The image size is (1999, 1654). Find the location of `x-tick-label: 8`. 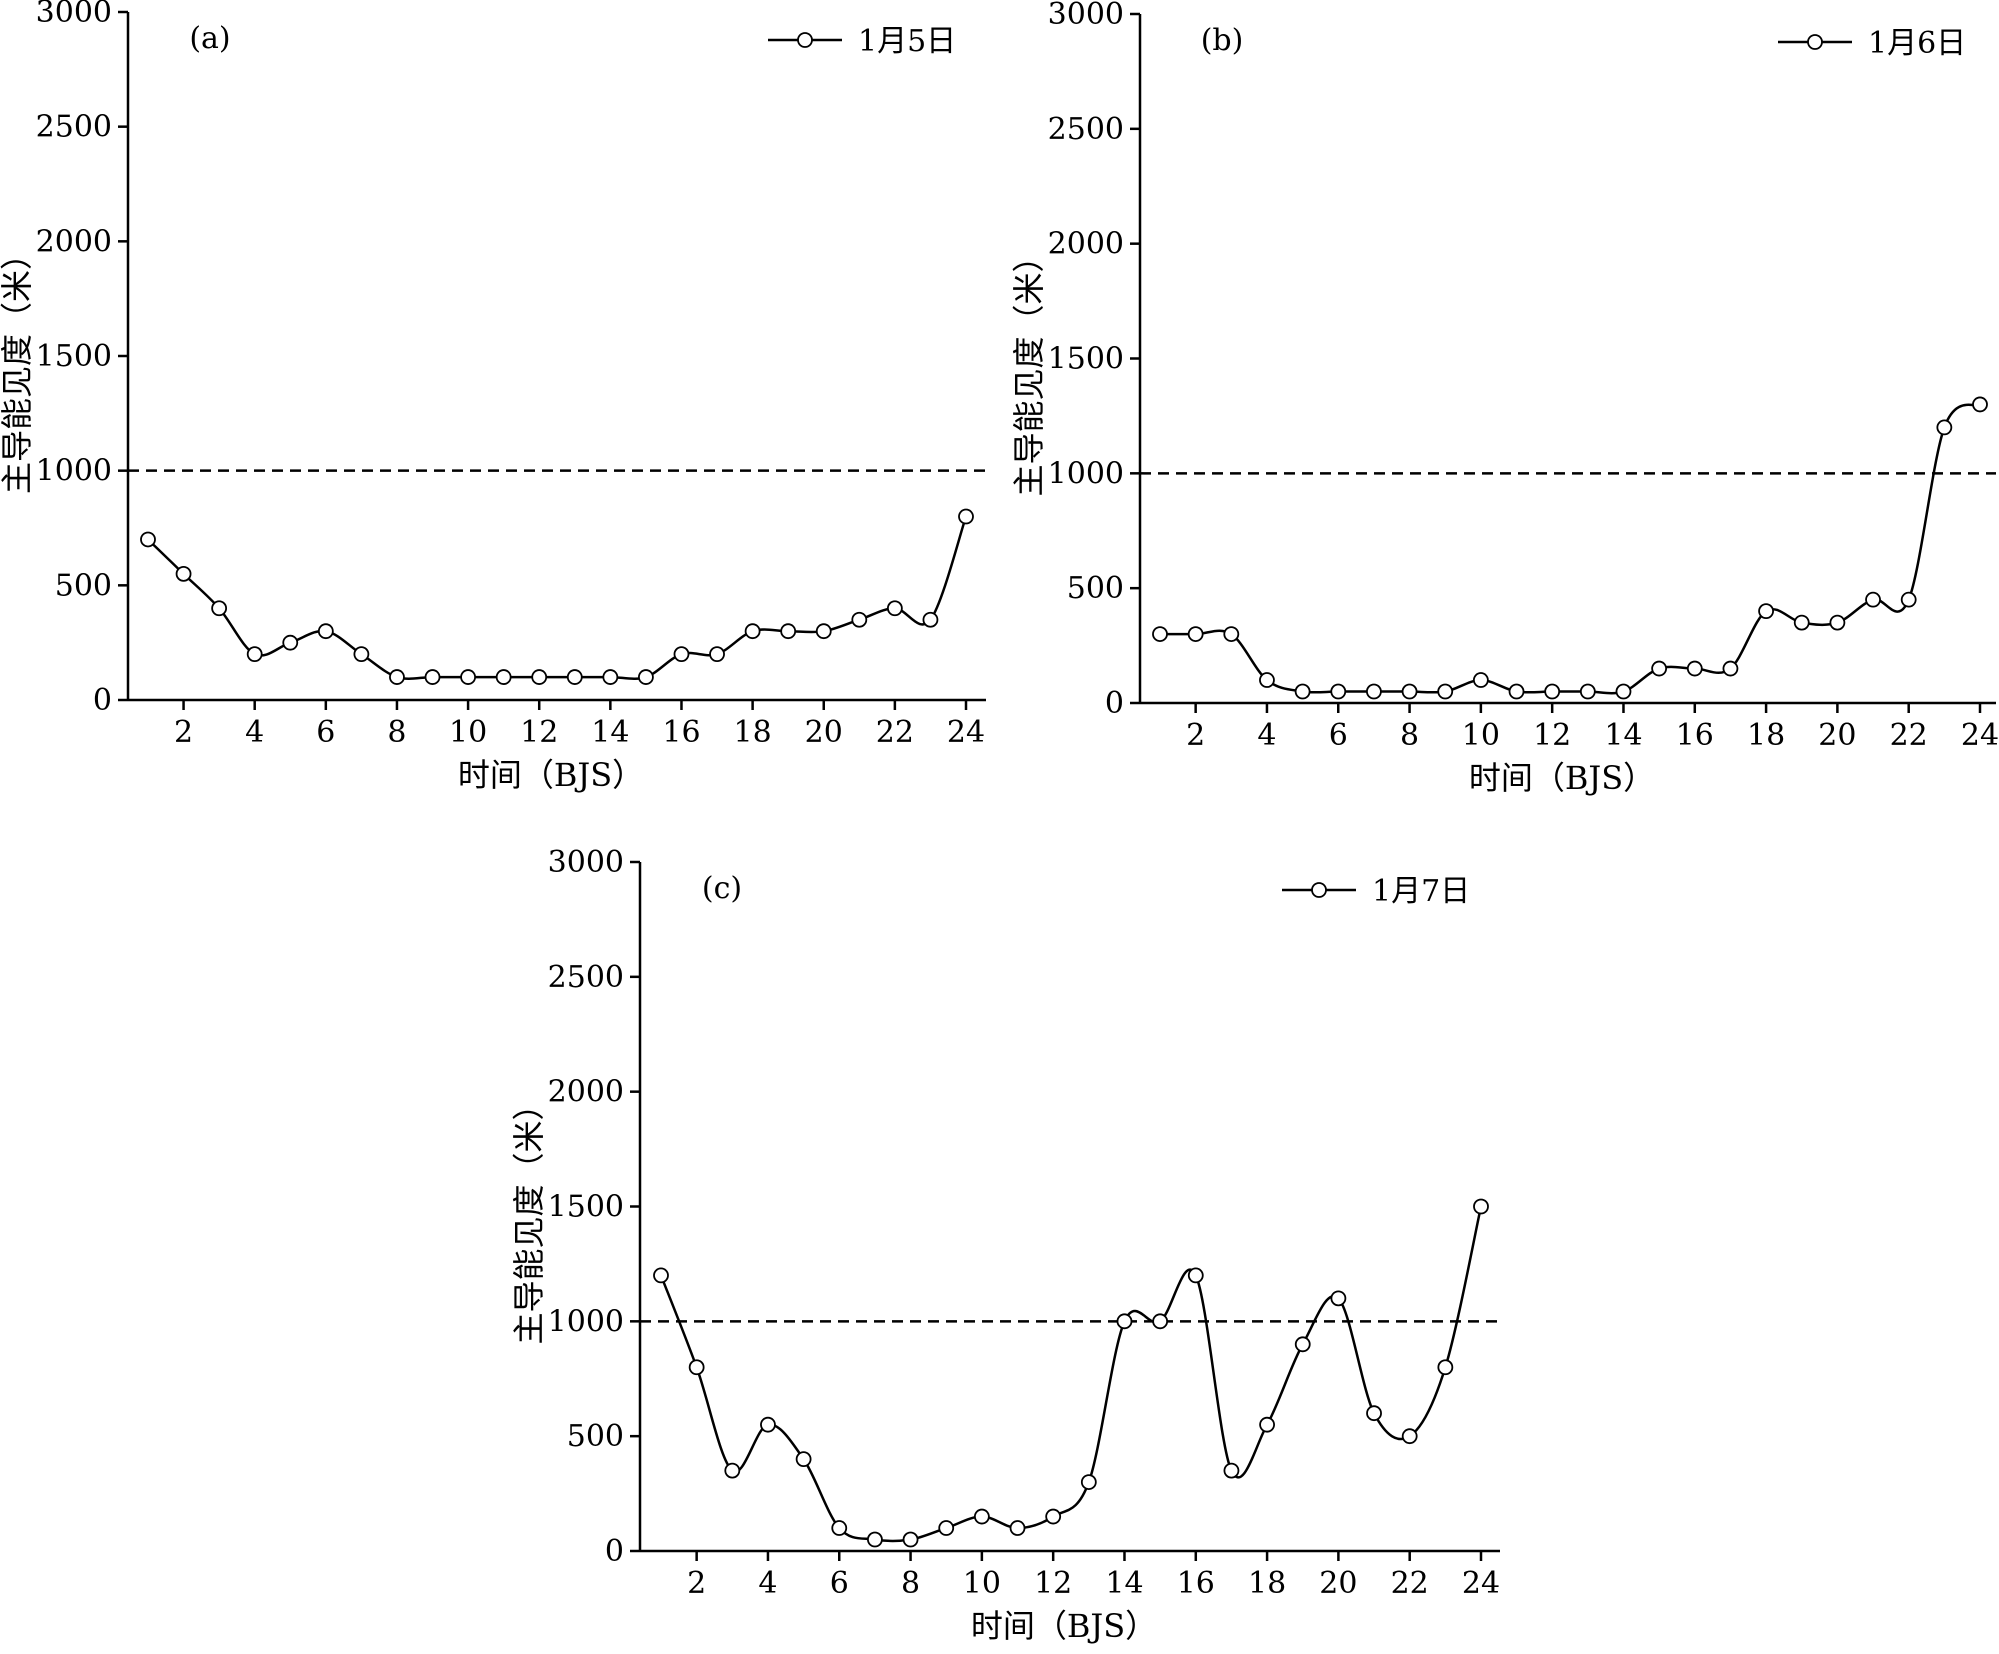

x-tick-label: 8 is located at coordinates (910, 1583).